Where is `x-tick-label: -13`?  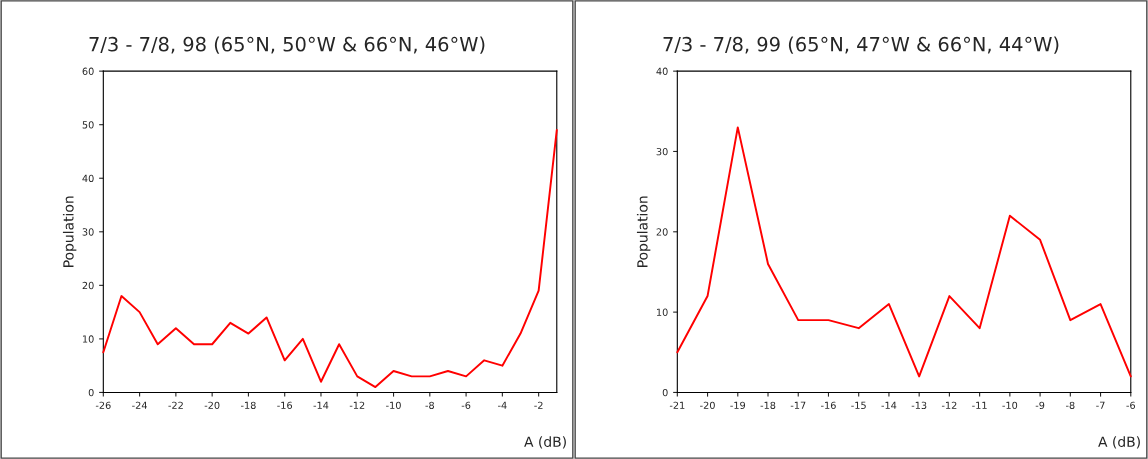 x-tick-label: -13 is located at coordinates (919, 405).